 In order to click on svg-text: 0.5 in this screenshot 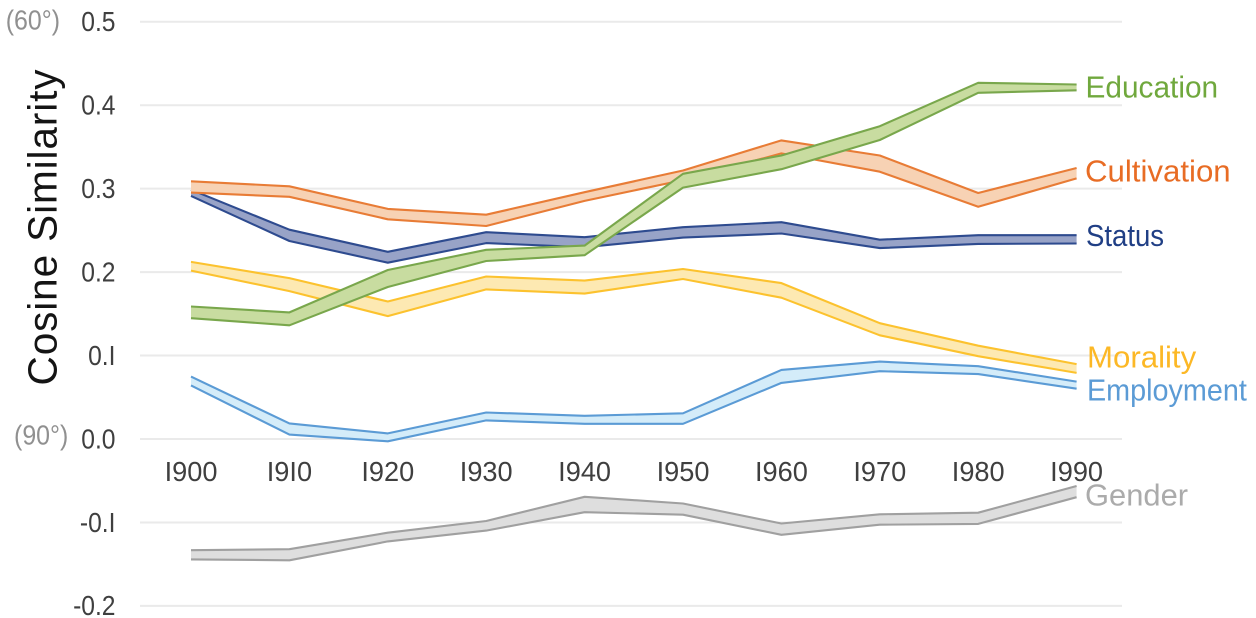, I will do `click(98, 22)`.